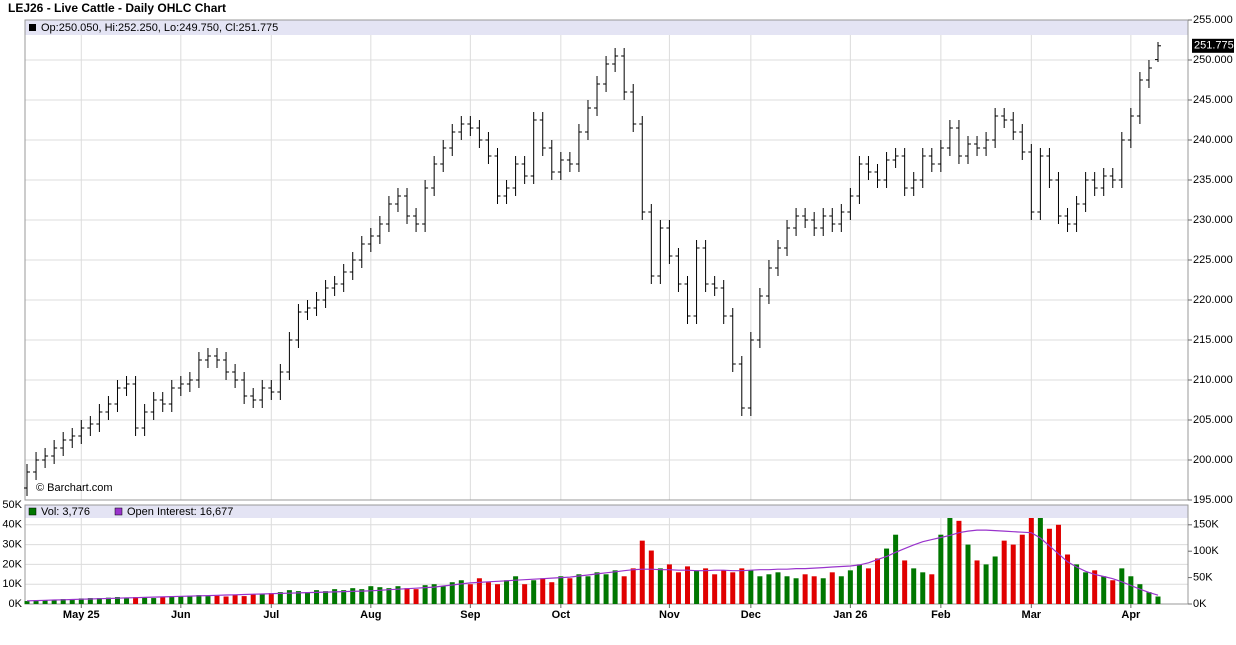 The width and height of the screenshot is (1236, 645). I want to click on y-tick-label: 255.000, so click(1213, 20).